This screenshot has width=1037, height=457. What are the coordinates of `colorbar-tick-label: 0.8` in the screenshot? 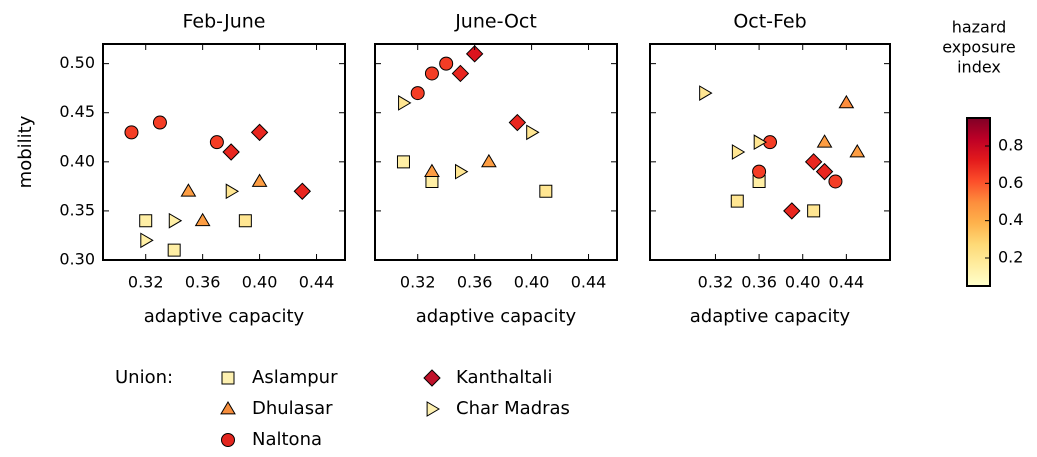 It's located at (1010, 145).